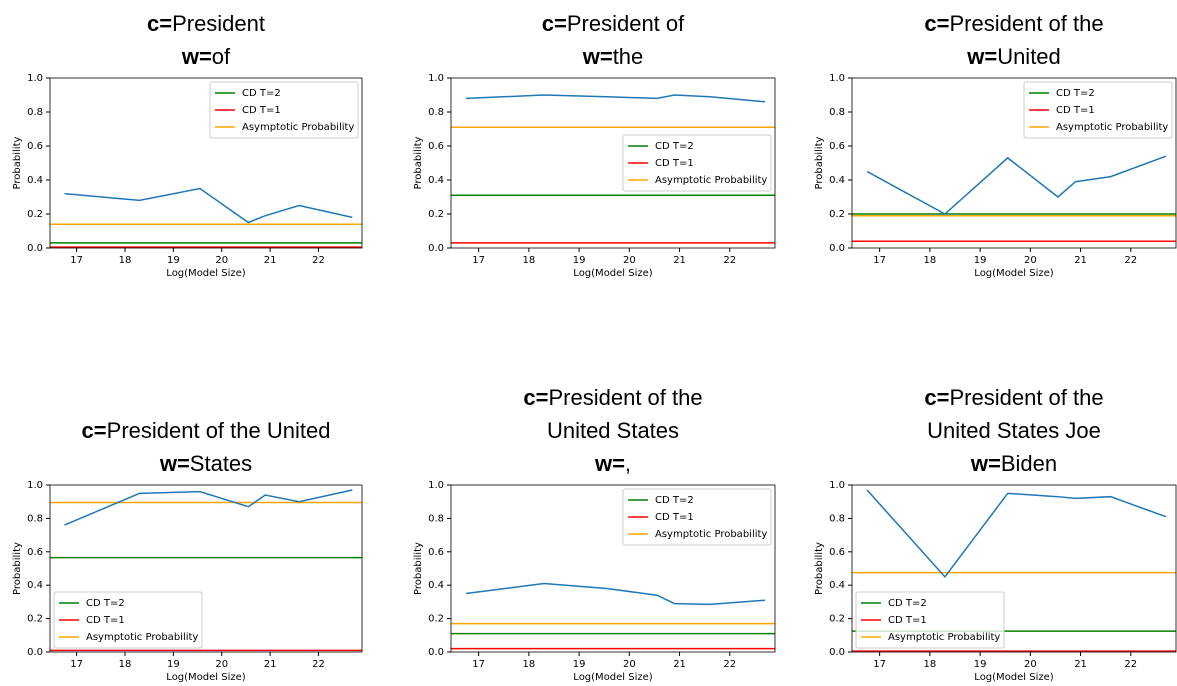 Image resolution: width=1177 pixels, height=686 pixels. Describe the element at coordinates (219, 430) in the screenshot. I see `title-part: President of the United` at that location.